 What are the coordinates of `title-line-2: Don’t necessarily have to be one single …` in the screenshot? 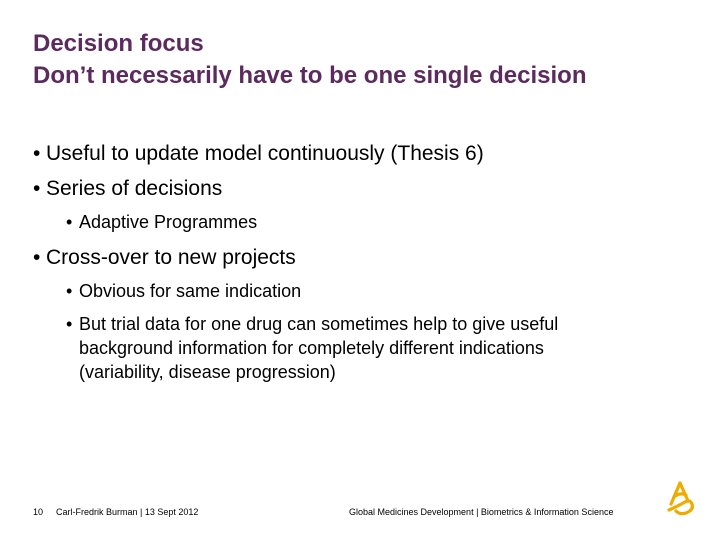 It's located at (310, 75).